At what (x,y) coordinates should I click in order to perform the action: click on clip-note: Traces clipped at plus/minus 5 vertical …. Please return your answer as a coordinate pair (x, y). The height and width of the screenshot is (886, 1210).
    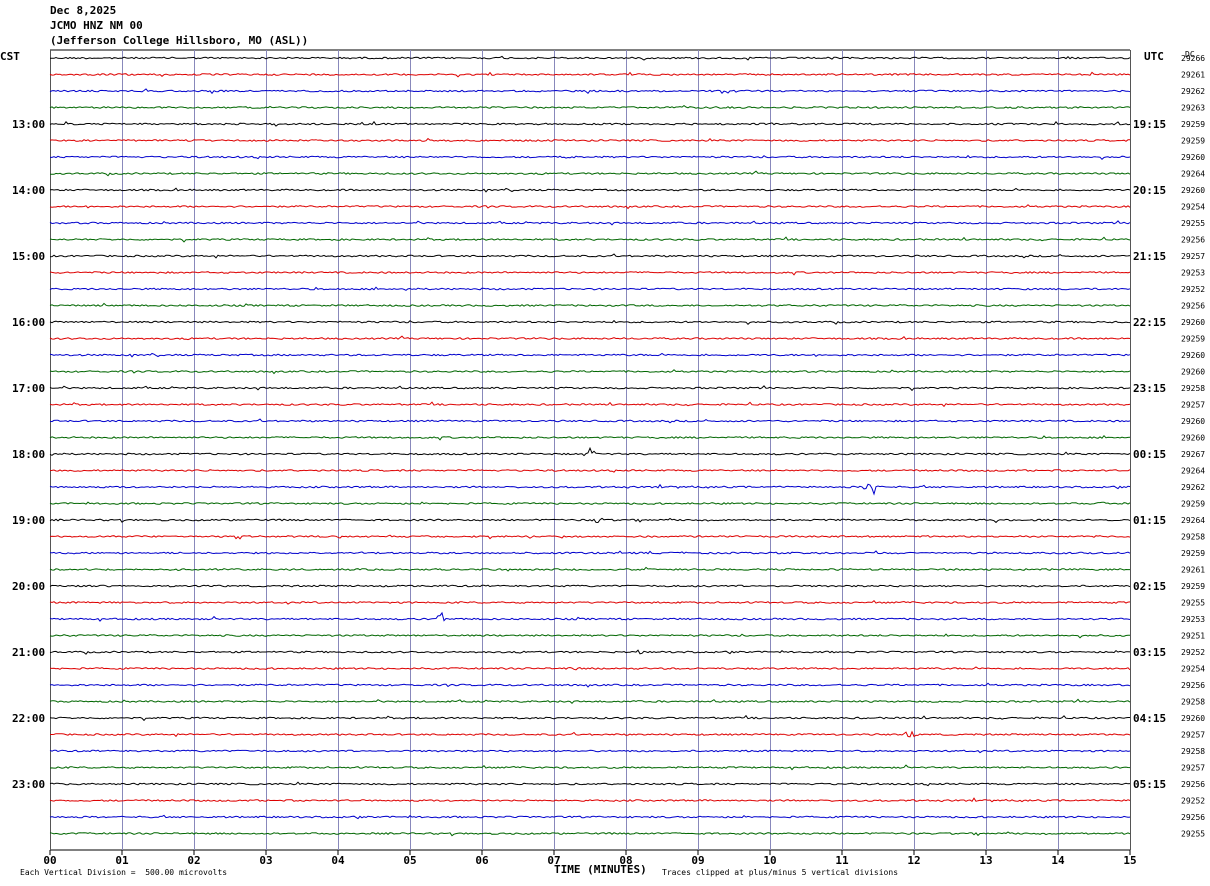
    Looking at the image, I should click on (780, 872).